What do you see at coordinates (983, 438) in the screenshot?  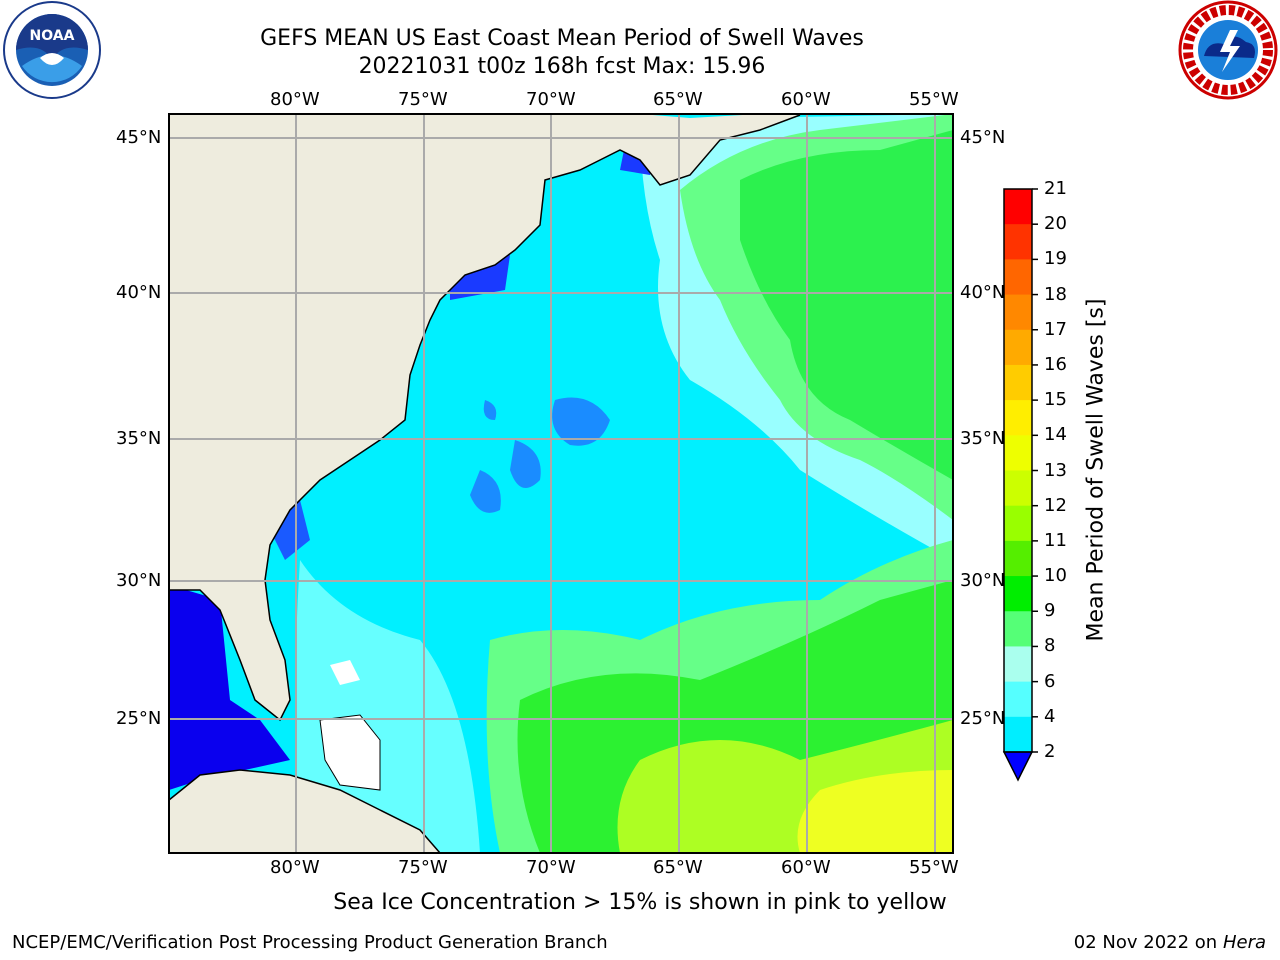 I see `lat-label-right-35n: 35°N` at bounding box center [983, 438].